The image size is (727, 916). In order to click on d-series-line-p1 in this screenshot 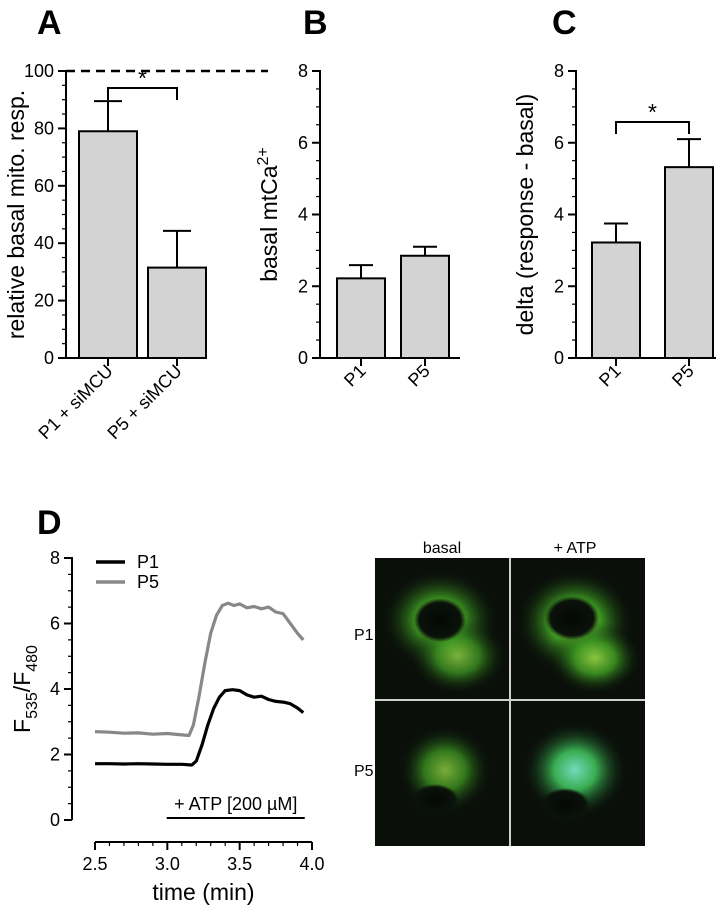, I will do `click(200, 727)`.